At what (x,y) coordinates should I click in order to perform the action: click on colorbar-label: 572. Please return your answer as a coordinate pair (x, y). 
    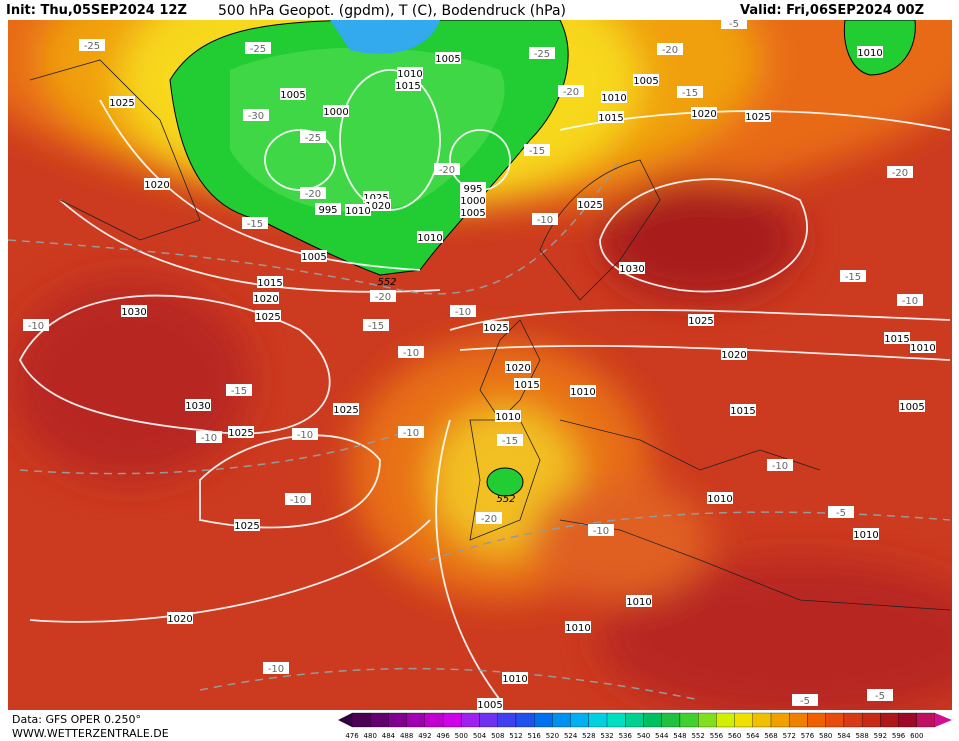
    Looking at the image, I should click on (789, 736).